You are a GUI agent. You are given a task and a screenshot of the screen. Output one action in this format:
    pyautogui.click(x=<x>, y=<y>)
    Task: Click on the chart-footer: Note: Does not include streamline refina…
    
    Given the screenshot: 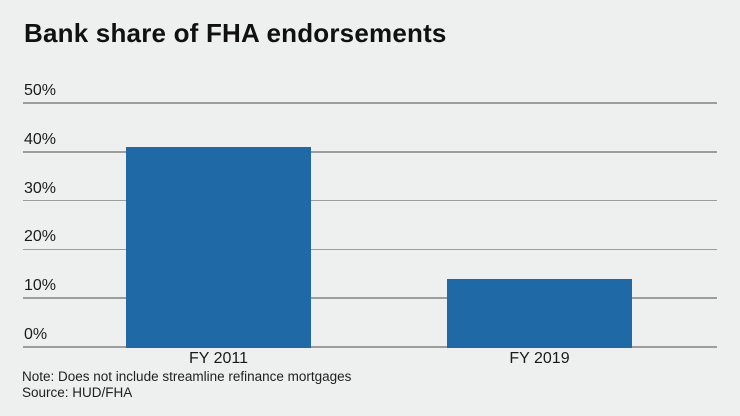 What is the action you would take?
    pyautogui.click(x=186, y=384)
    